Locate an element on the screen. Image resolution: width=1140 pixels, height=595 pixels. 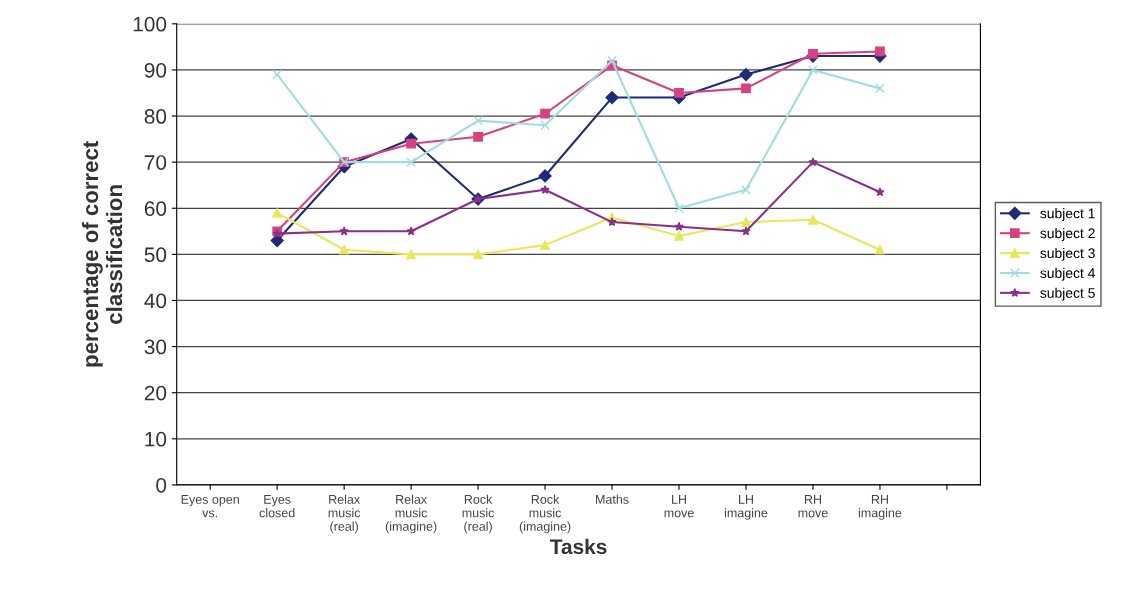
x-tick-label: Relax music (imagine) is located at coordinates (411, 514).